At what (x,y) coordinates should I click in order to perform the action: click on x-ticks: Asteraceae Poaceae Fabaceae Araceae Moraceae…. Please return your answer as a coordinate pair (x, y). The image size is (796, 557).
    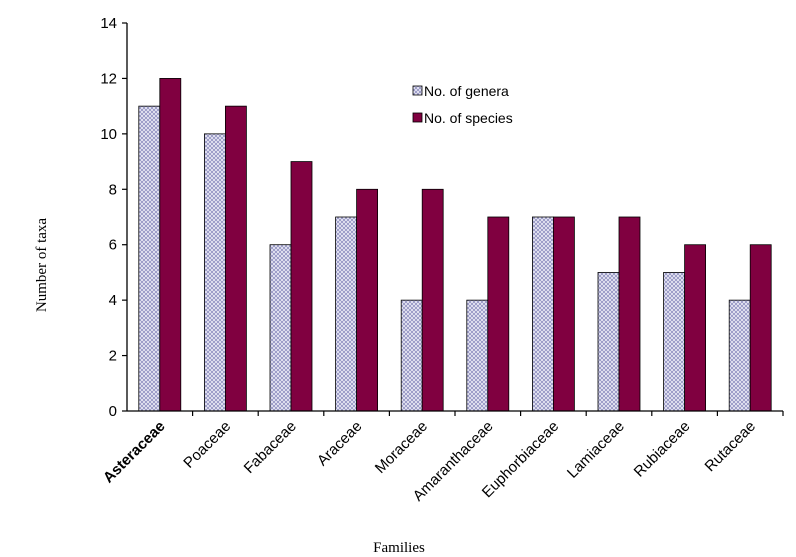
    Looking at the image, I should click on (442, 458).